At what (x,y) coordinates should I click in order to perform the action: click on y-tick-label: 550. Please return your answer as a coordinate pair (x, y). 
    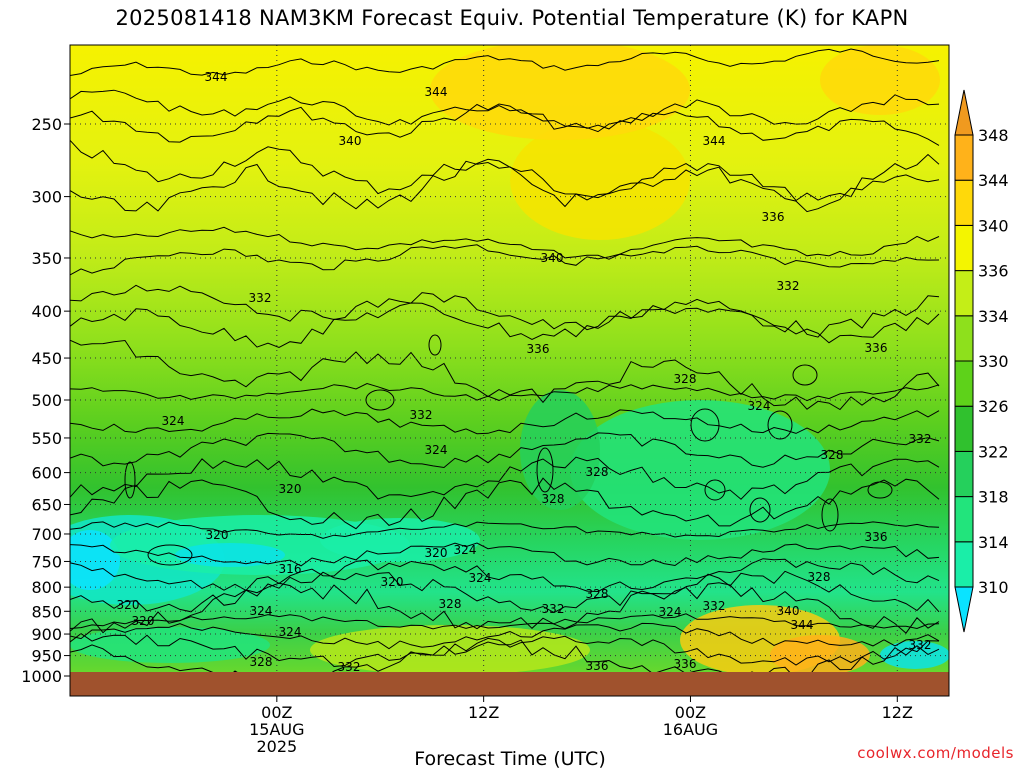
    Looking at the image, I should click on (46, 438).